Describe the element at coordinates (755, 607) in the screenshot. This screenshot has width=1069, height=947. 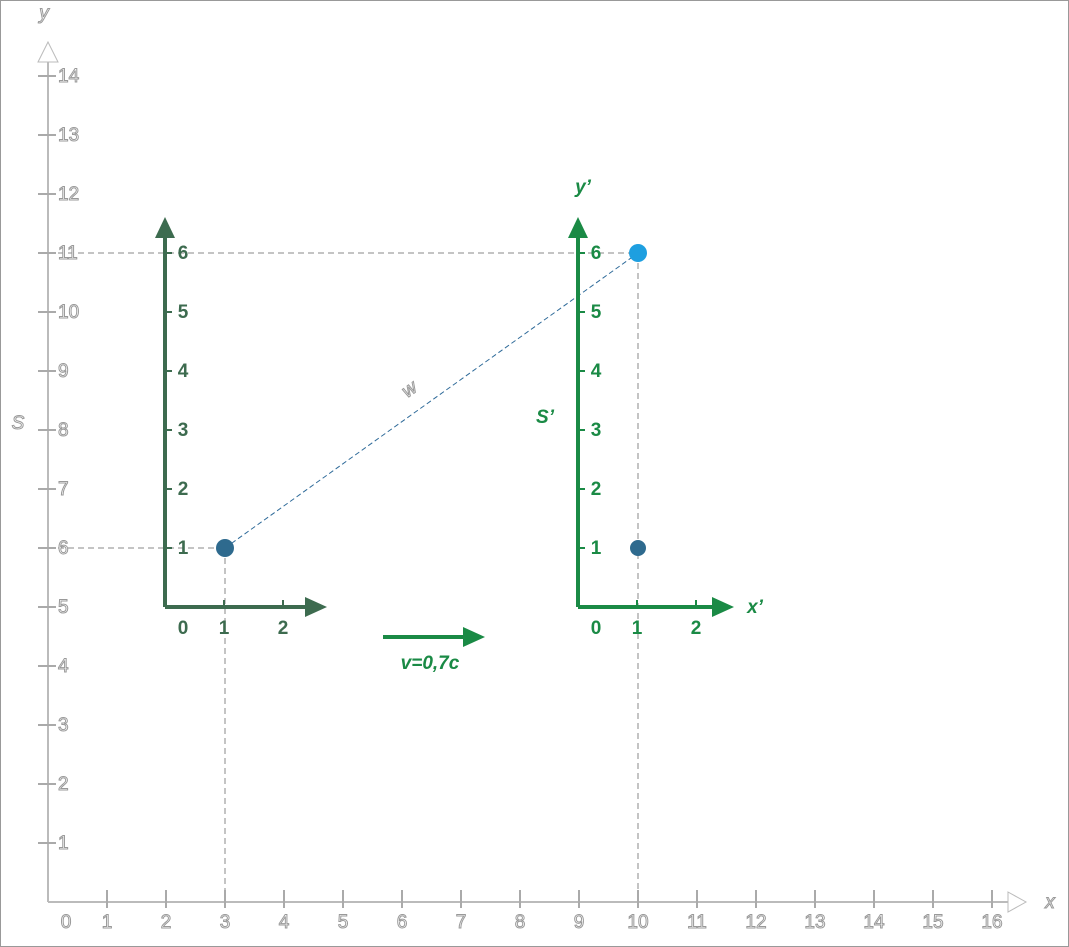
I see `frame-2-x-label: x’` at that location.